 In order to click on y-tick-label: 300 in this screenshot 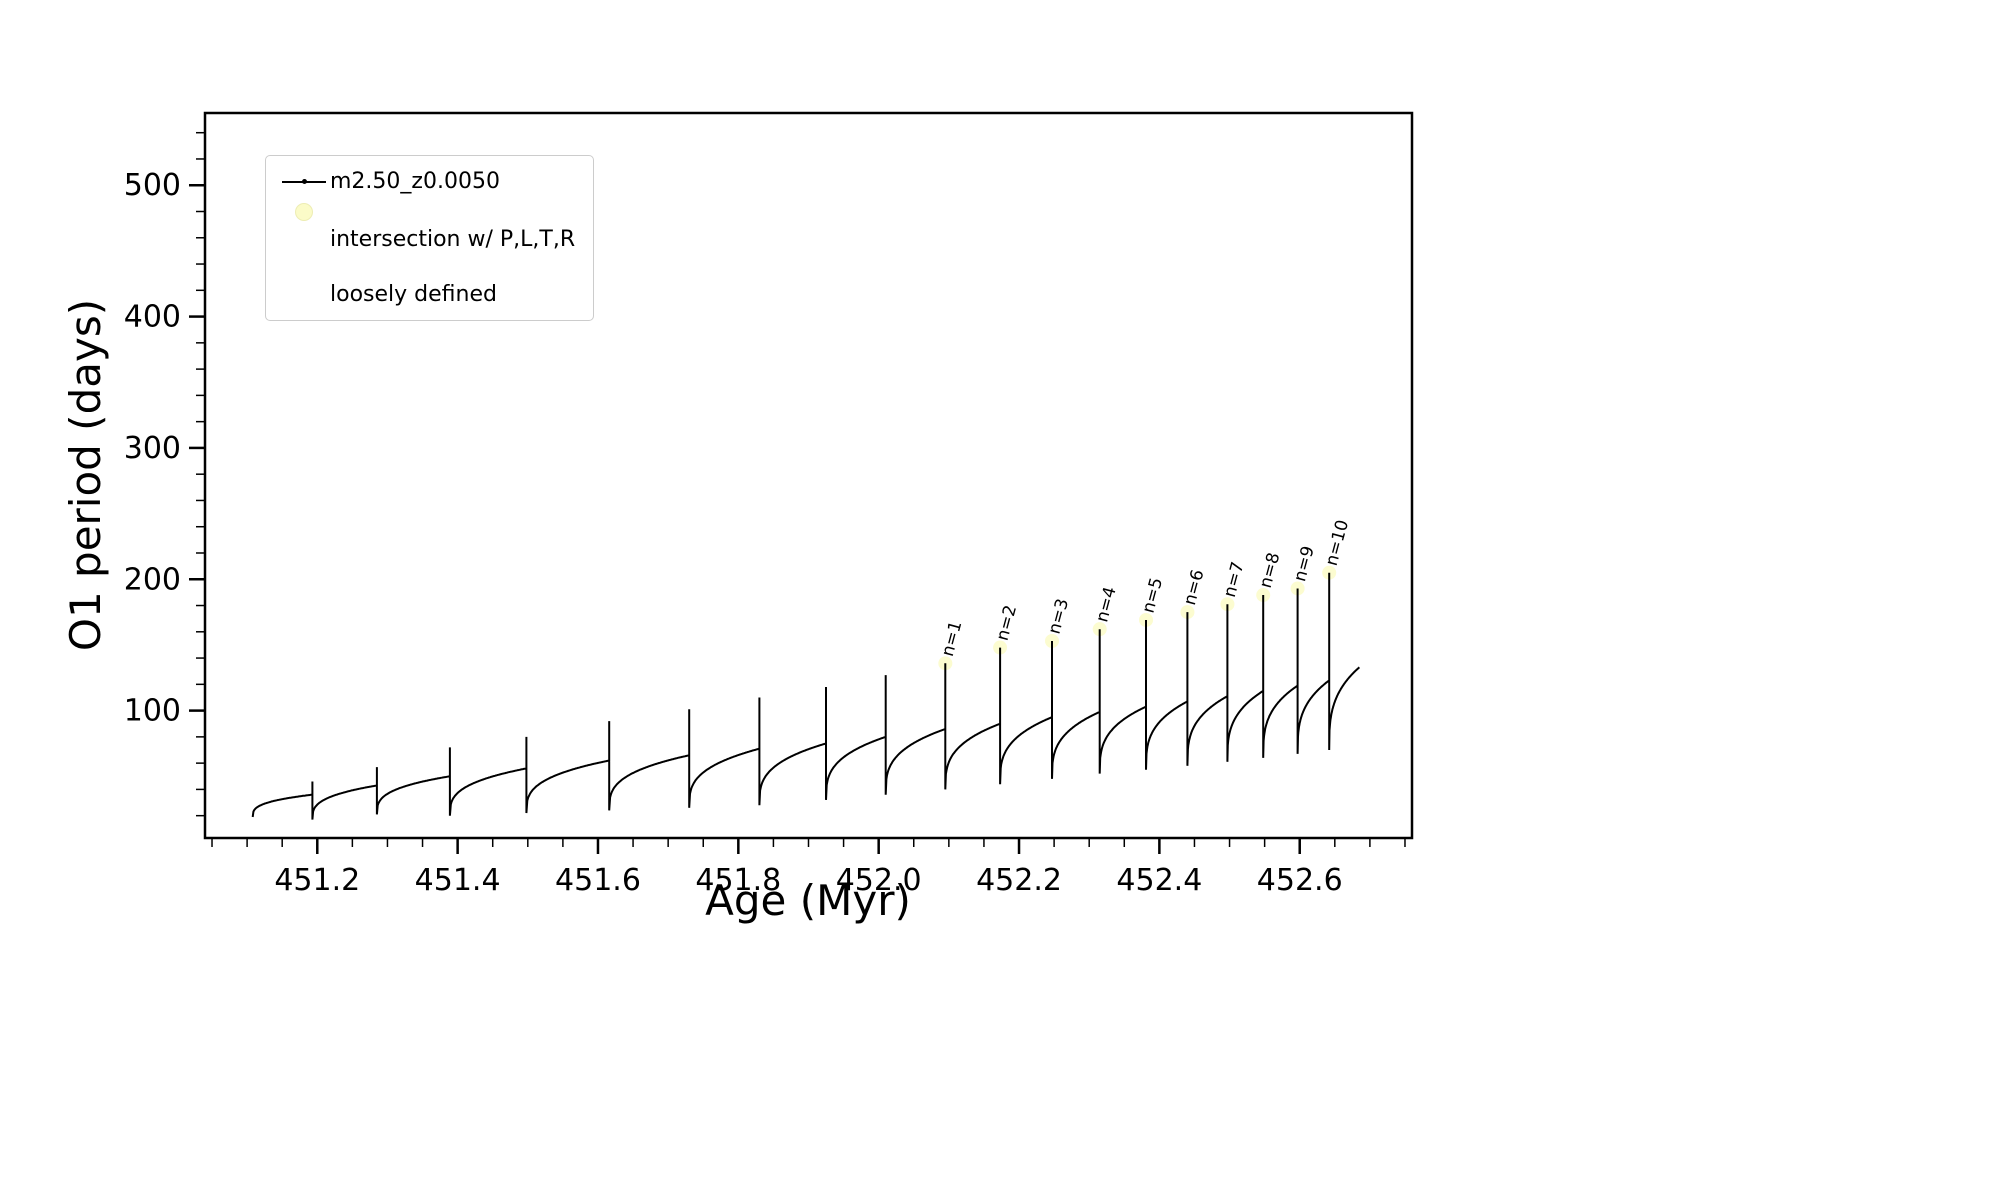, I will do `click(152, 448)`.